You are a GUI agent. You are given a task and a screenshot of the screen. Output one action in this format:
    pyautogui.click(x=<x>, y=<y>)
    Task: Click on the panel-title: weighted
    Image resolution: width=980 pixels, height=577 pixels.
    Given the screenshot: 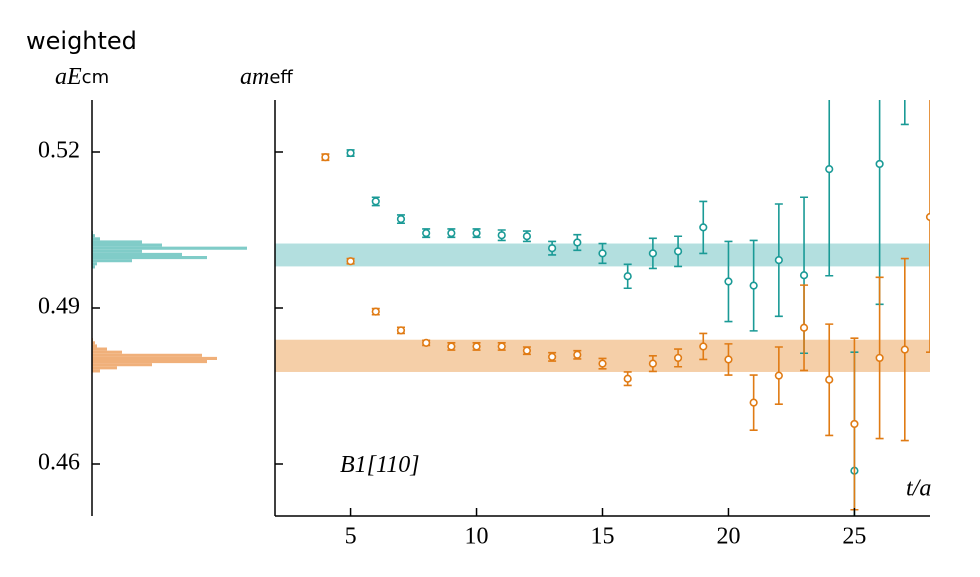 What is the action you would take?
    pyautogui.click(x=81, y=41)
    